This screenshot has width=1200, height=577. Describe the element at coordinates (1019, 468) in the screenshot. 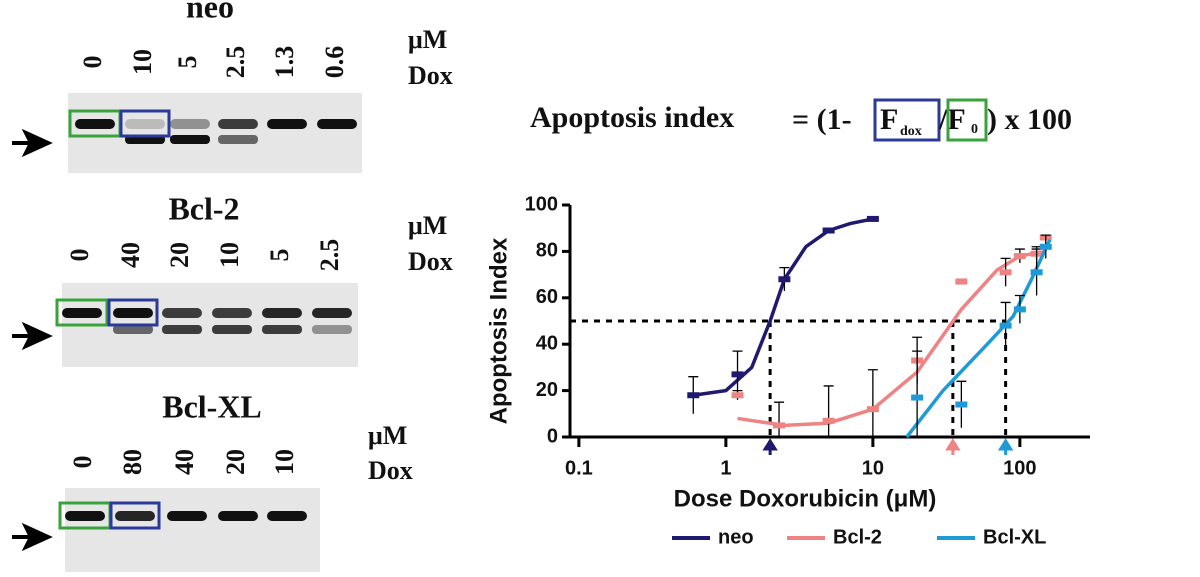

I see `x-tick-label: 100` at that location.